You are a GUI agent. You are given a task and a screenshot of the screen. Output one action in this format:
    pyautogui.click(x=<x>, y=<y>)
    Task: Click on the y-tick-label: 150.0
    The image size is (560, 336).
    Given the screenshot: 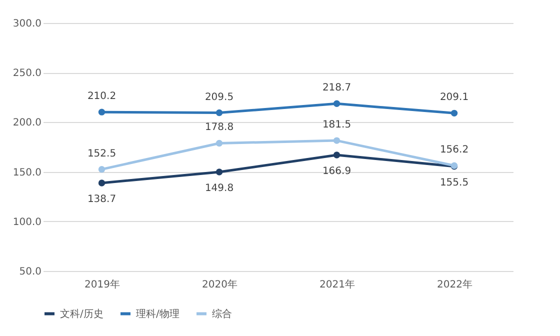 What is the action you would take?
    pyautogui.click(x=27, y=172)
    